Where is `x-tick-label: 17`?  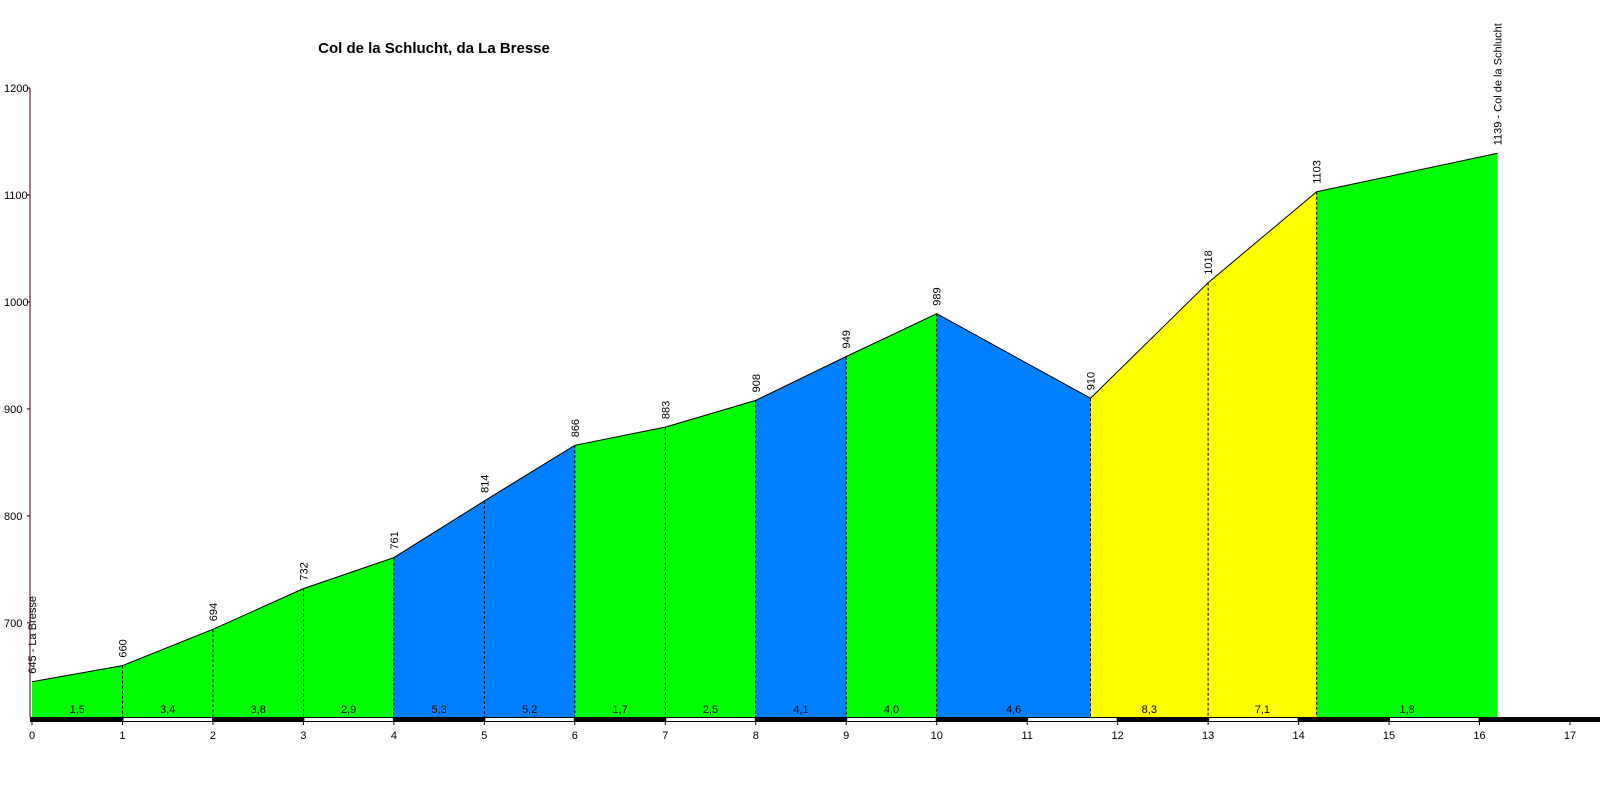
x-tick-label: 17 is located at coordinates (1570, 736).